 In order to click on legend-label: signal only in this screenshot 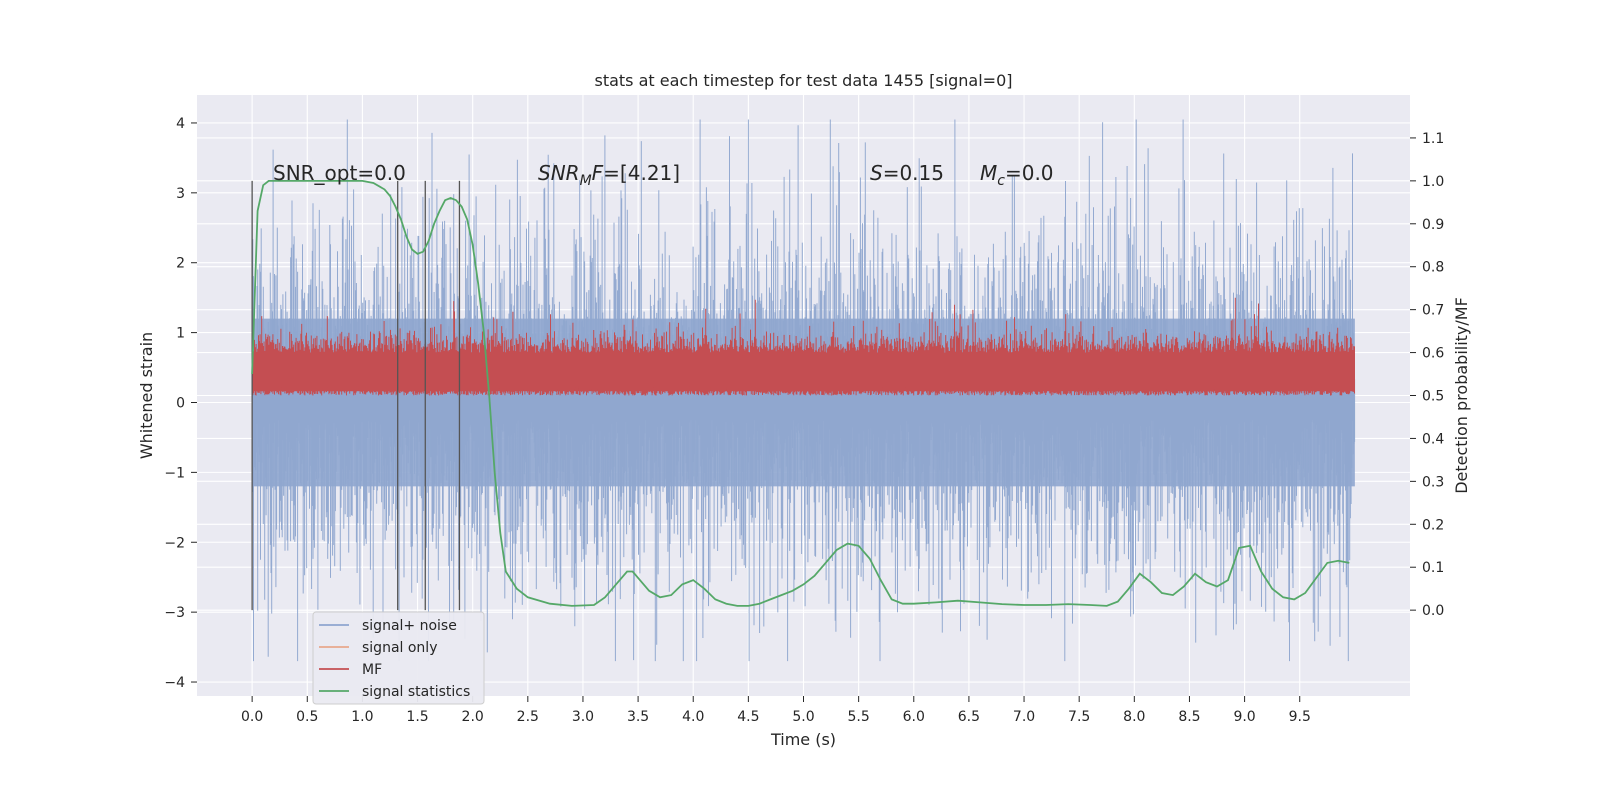, I will do `click(399, 648)`.